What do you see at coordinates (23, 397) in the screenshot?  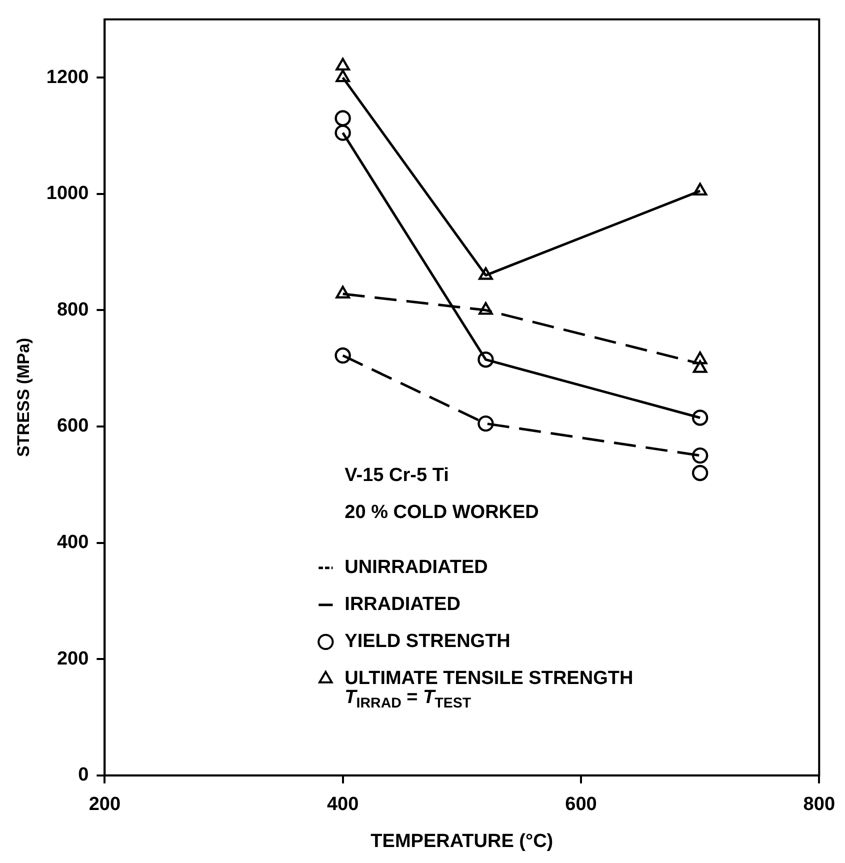 I see `y-axis-title: STRESS (MPa)` at bounding box center [23, 397].